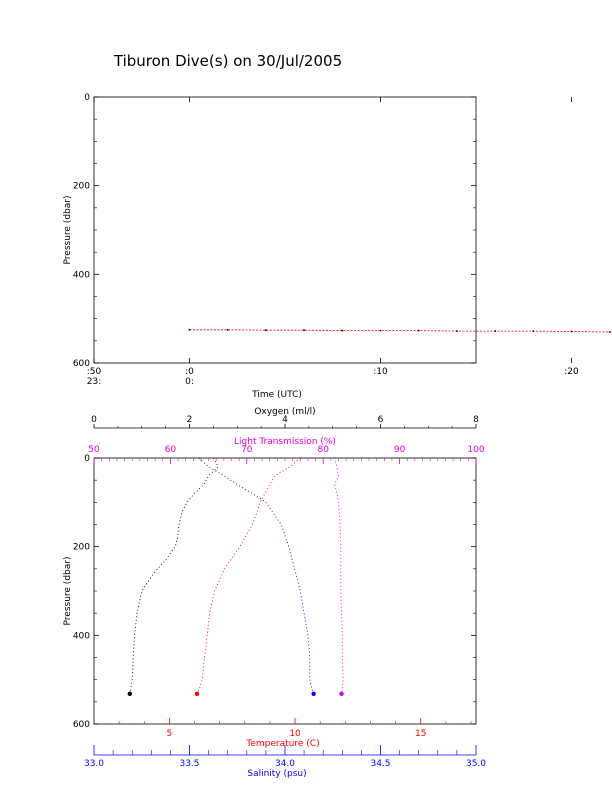  What do you see at coordinates (247, 450) in the screenshot?
I see `light-tick-label: 70` at bounding box center [247, 450].